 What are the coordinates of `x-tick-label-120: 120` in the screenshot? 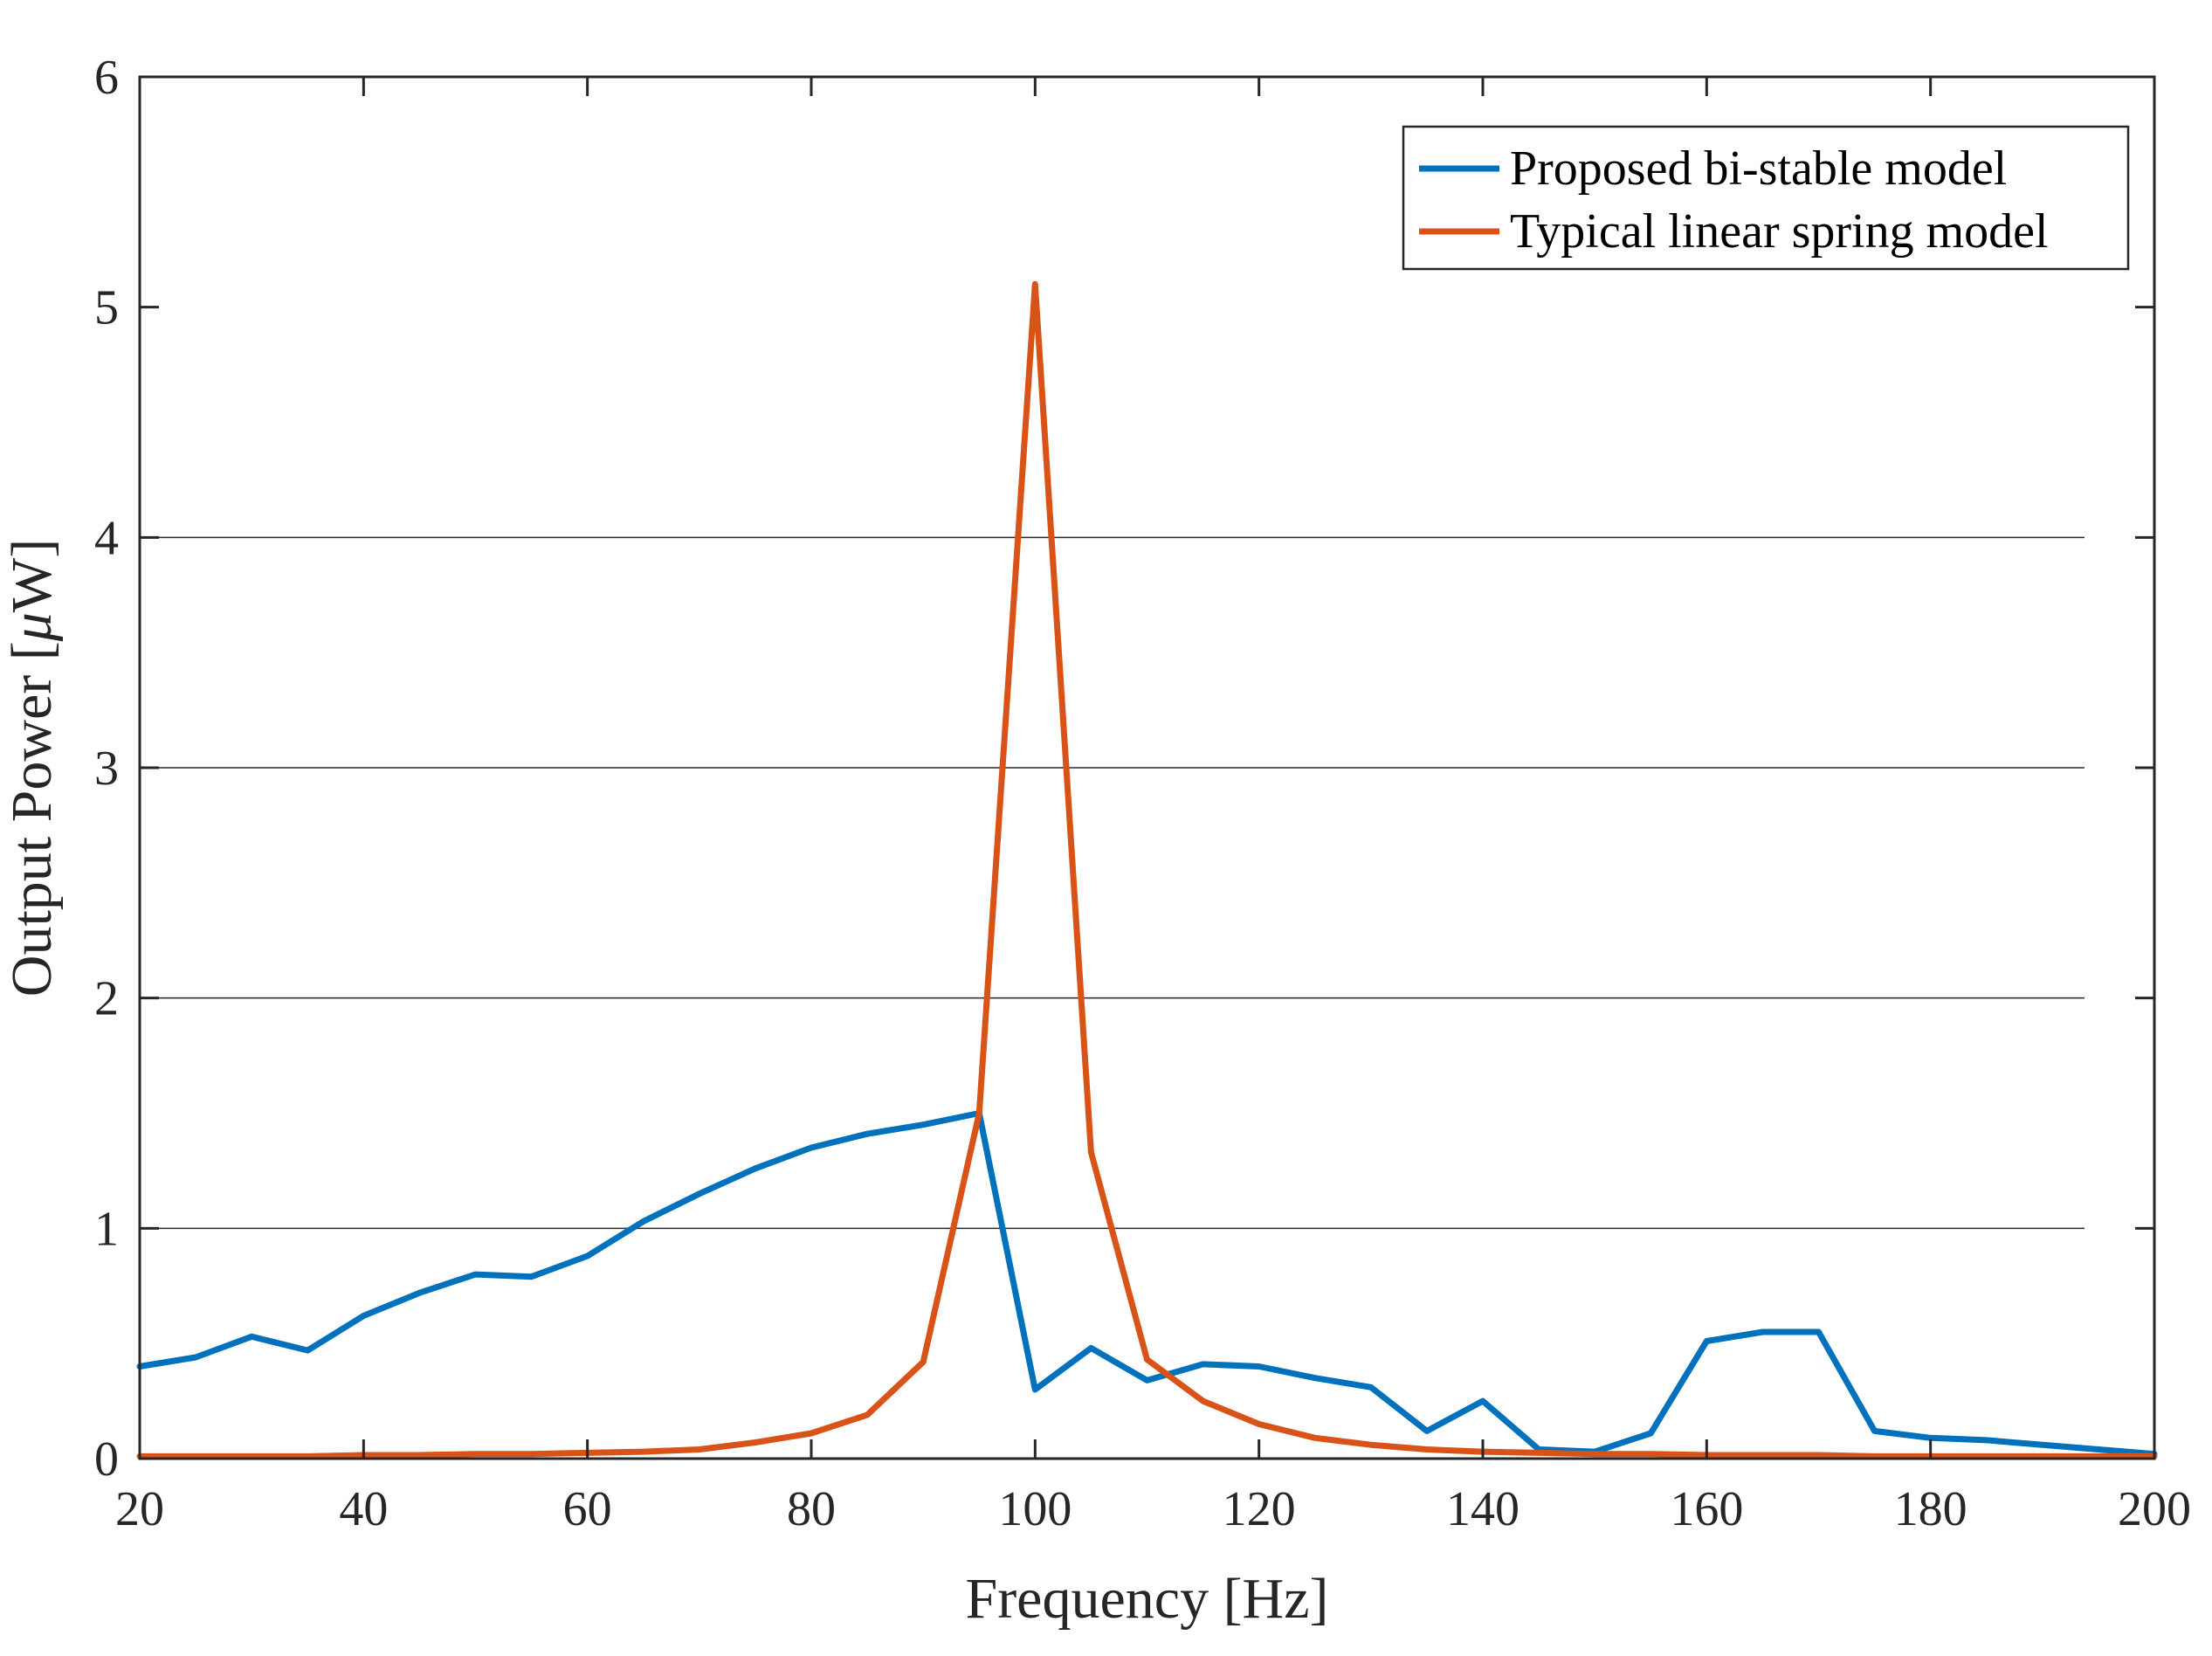 It's located at (1259, 1509).